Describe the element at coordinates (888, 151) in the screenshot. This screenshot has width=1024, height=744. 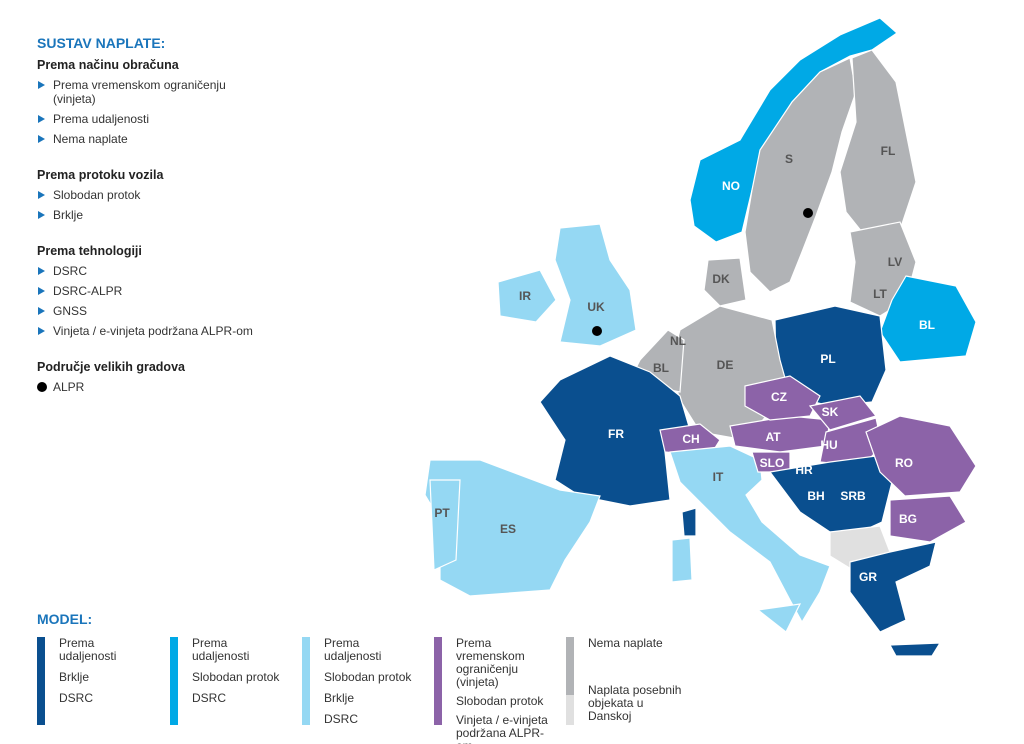
I see `country-label: FL` at that location.